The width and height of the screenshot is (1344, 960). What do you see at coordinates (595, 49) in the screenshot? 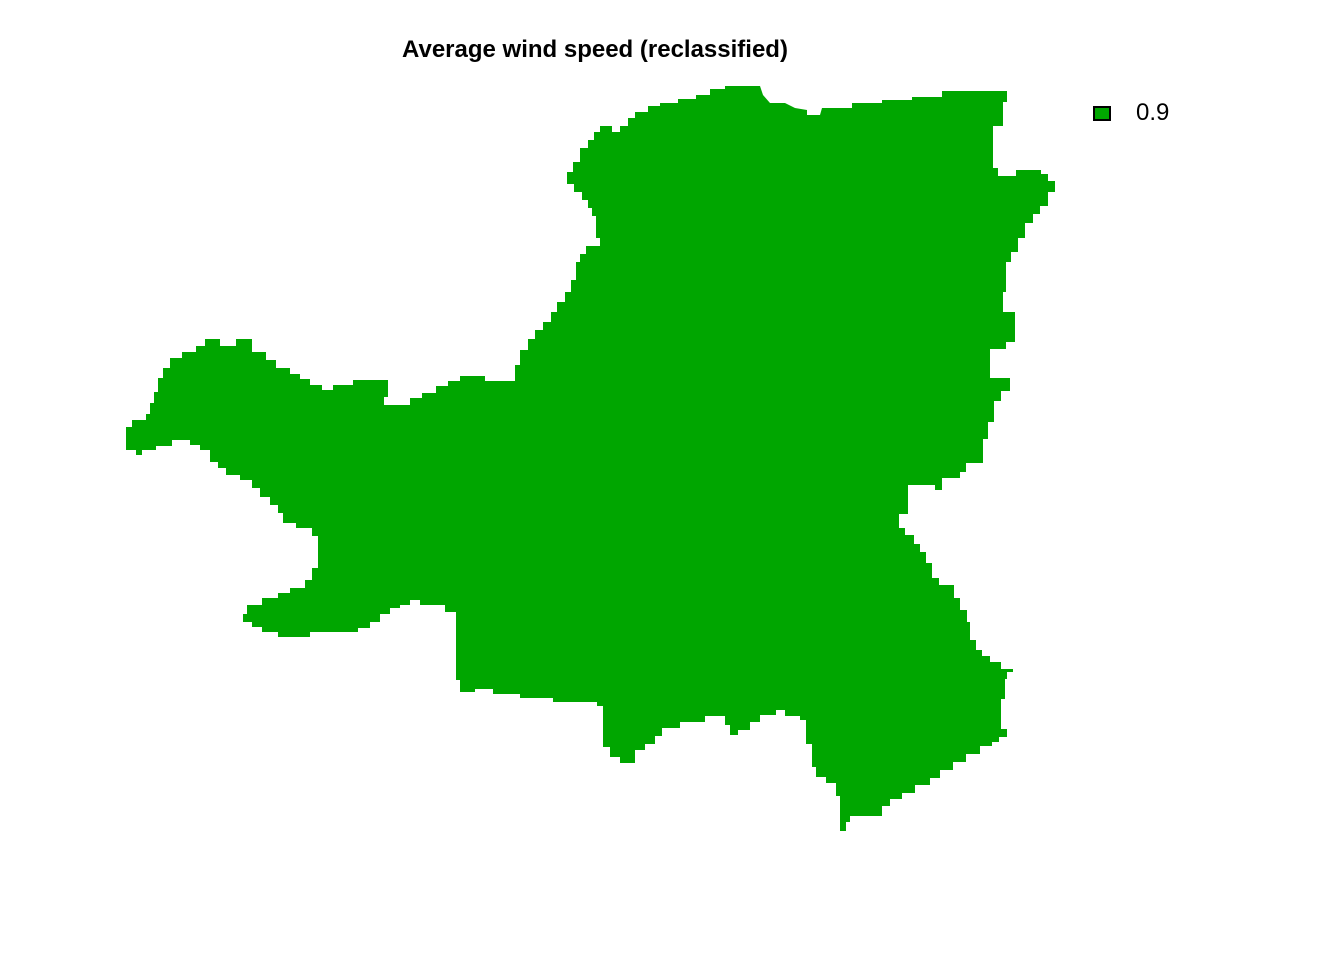
I see `map-title: Average wind speed (reclassified)` at bounding box center [595, 49].